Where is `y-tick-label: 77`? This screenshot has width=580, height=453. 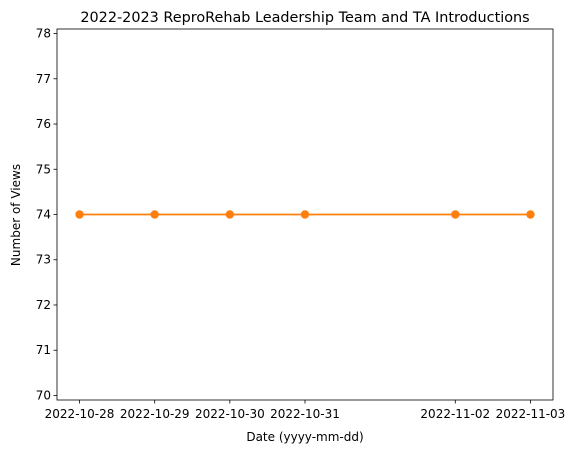
y-tick-label: 77 is located at coordinates (43, 79).